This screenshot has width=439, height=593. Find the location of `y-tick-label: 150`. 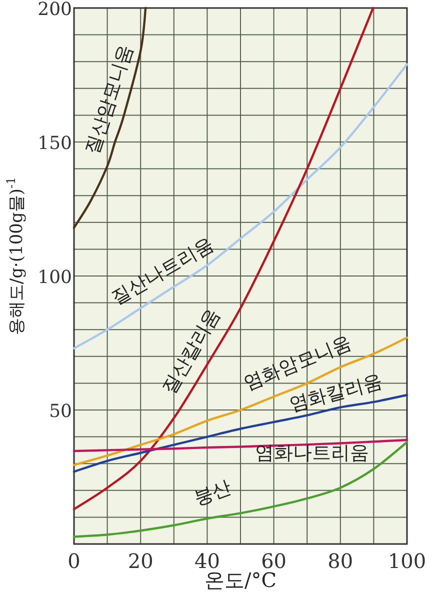

y-tick-label: 150 is located at coordinates (55, 143).